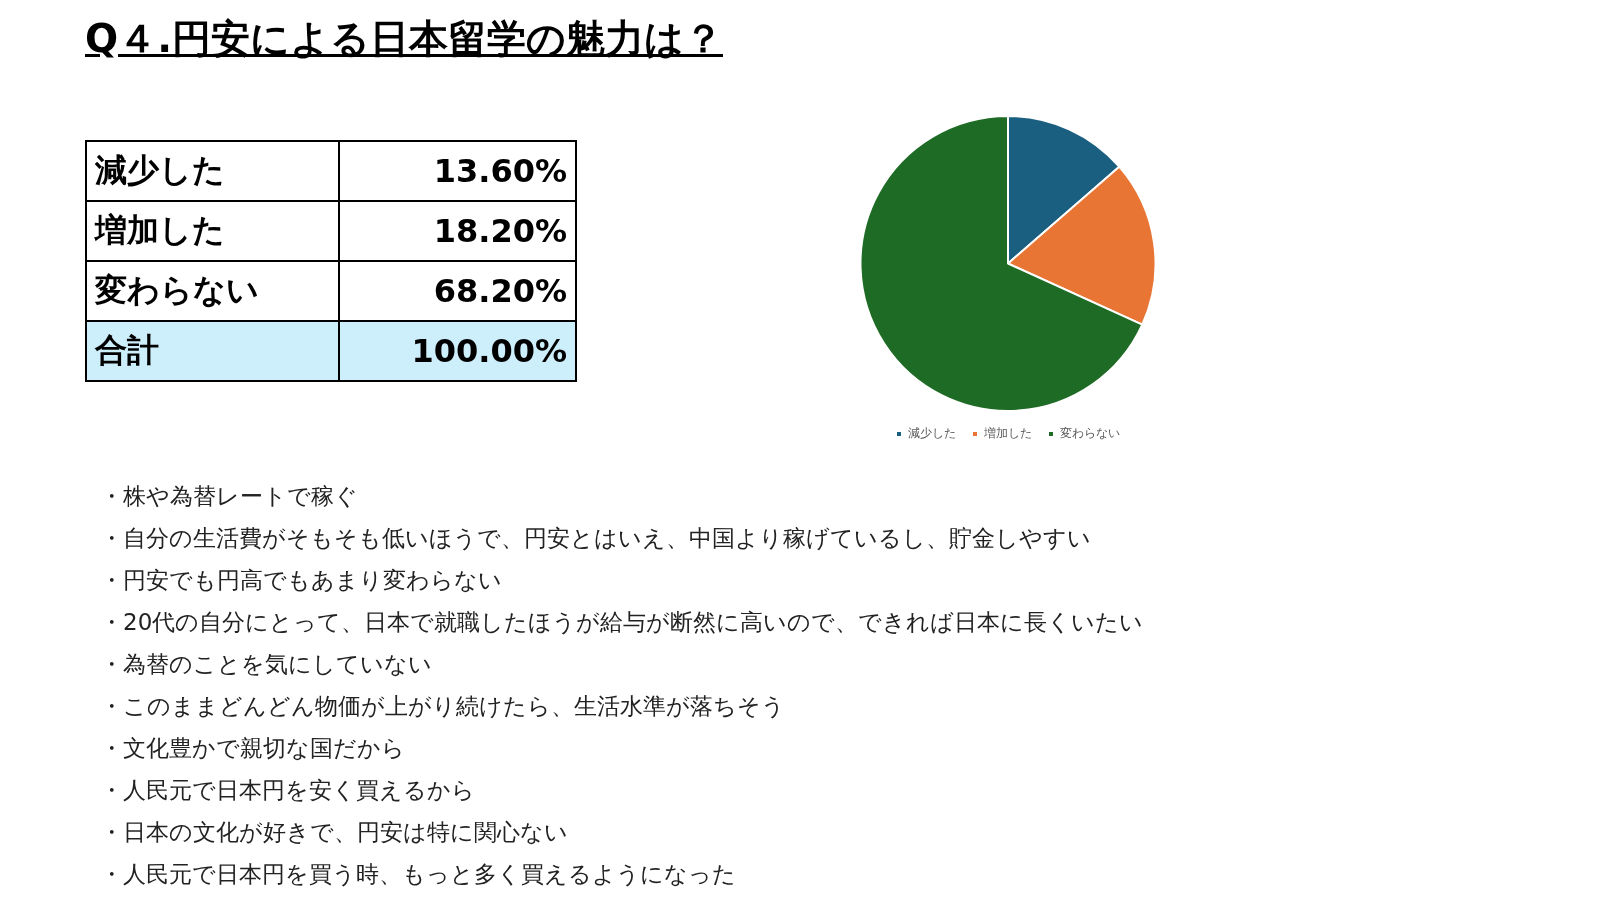  I want to click on text: ・自分の生活費がそもそも低いほうで、円安とはいえ、中国より稼げているし、貯金しやすい, so click(596, 538).